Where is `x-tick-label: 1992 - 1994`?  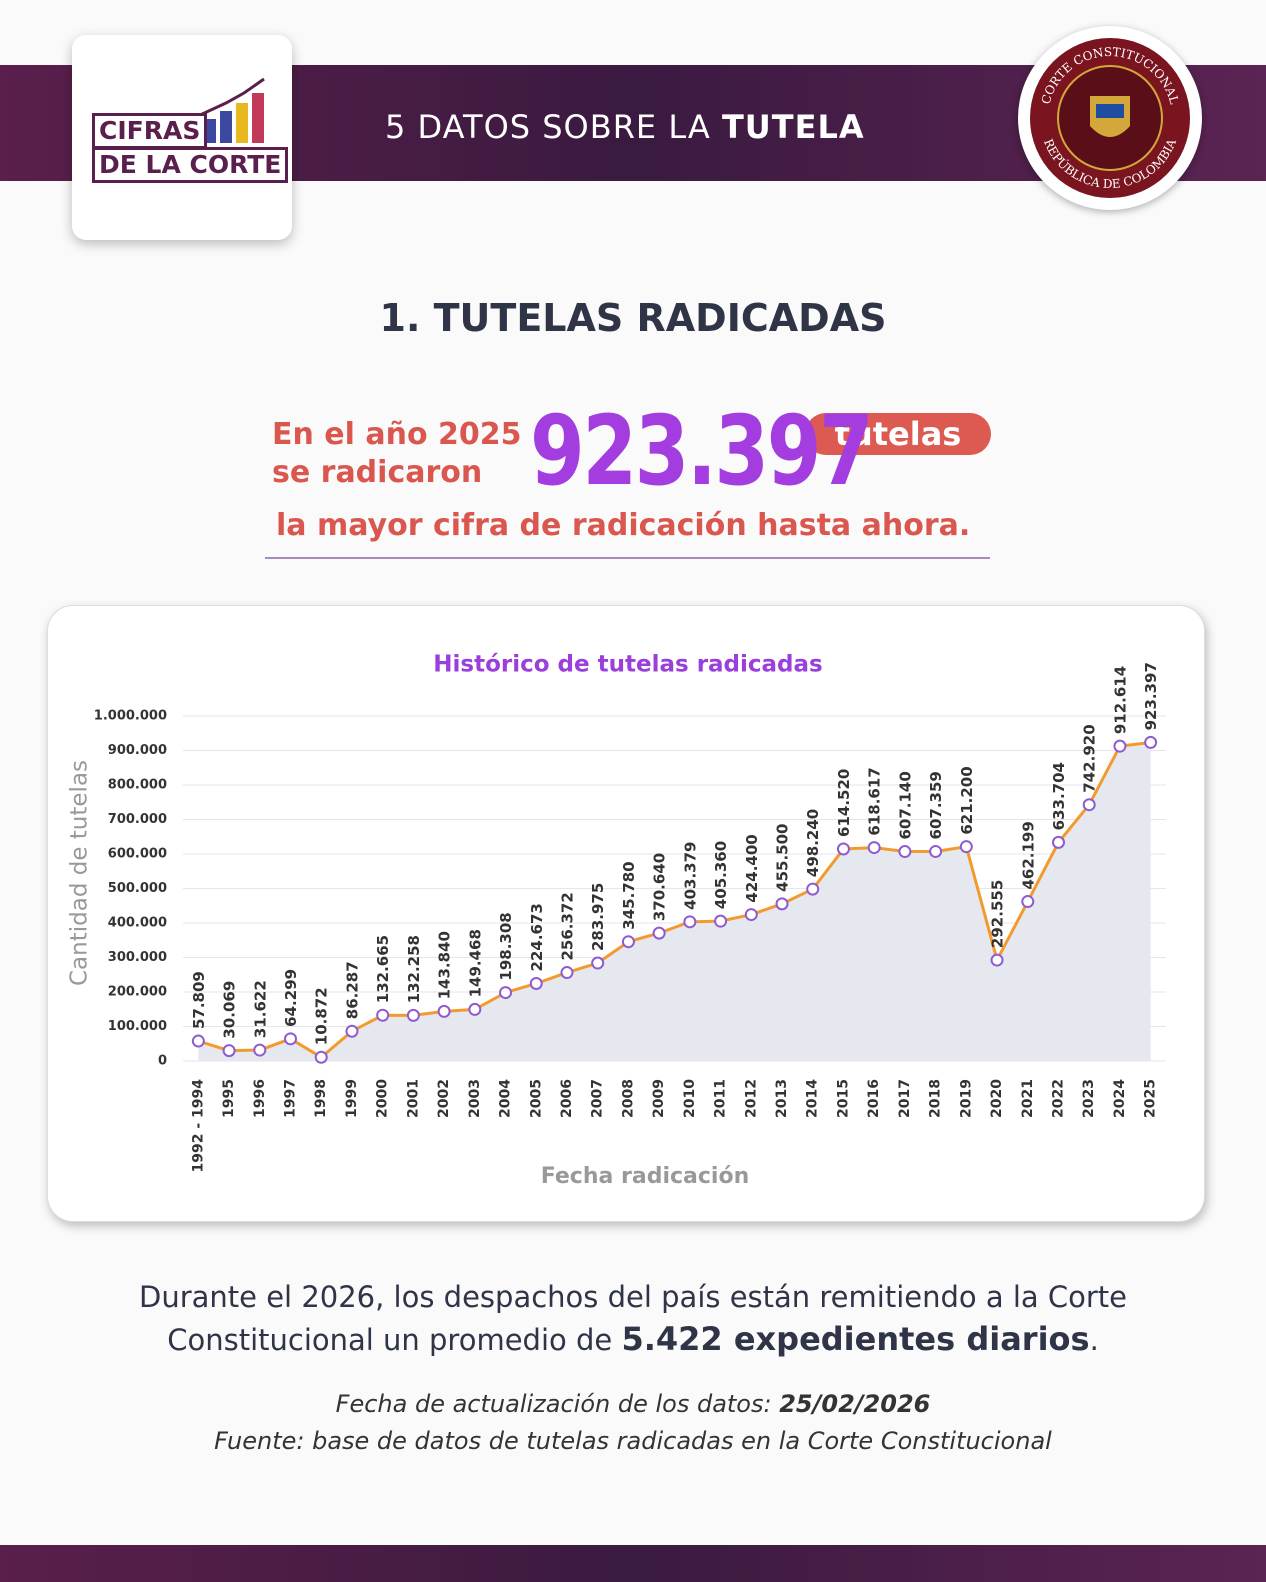
x-tick-label: 1992 - 1994 is located at coordinates (198, 1126).